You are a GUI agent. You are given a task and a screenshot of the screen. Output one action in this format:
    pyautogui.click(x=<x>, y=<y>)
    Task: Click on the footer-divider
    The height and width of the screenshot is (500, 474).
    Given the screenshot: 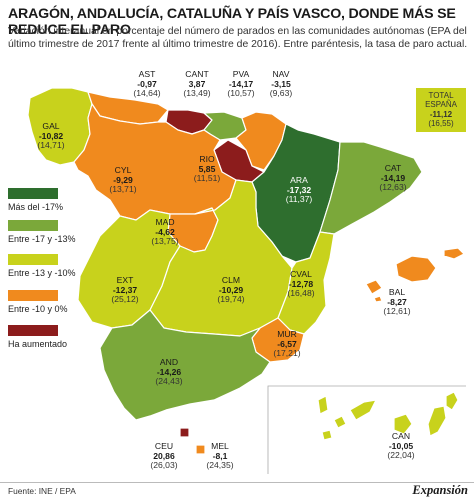 What is the action you would take?
    pyautogui.click(x=237, y=482)
    